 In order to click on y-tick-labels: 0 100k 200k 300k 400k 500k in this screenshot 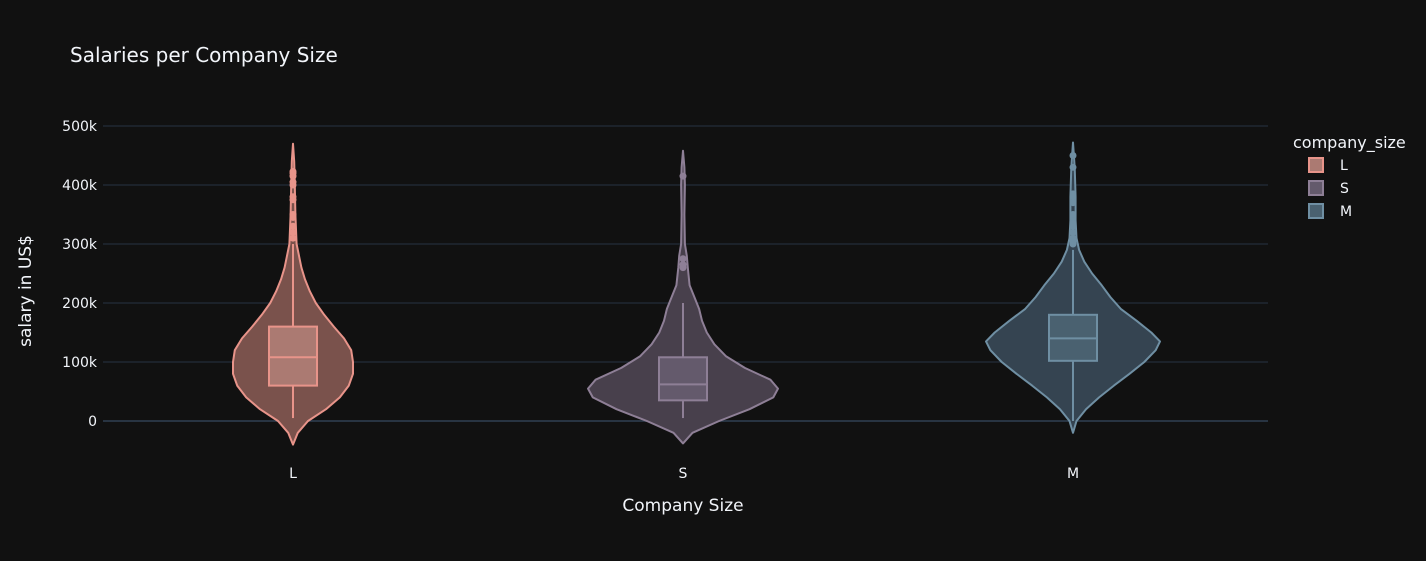, I will do `click(80, 274)`.